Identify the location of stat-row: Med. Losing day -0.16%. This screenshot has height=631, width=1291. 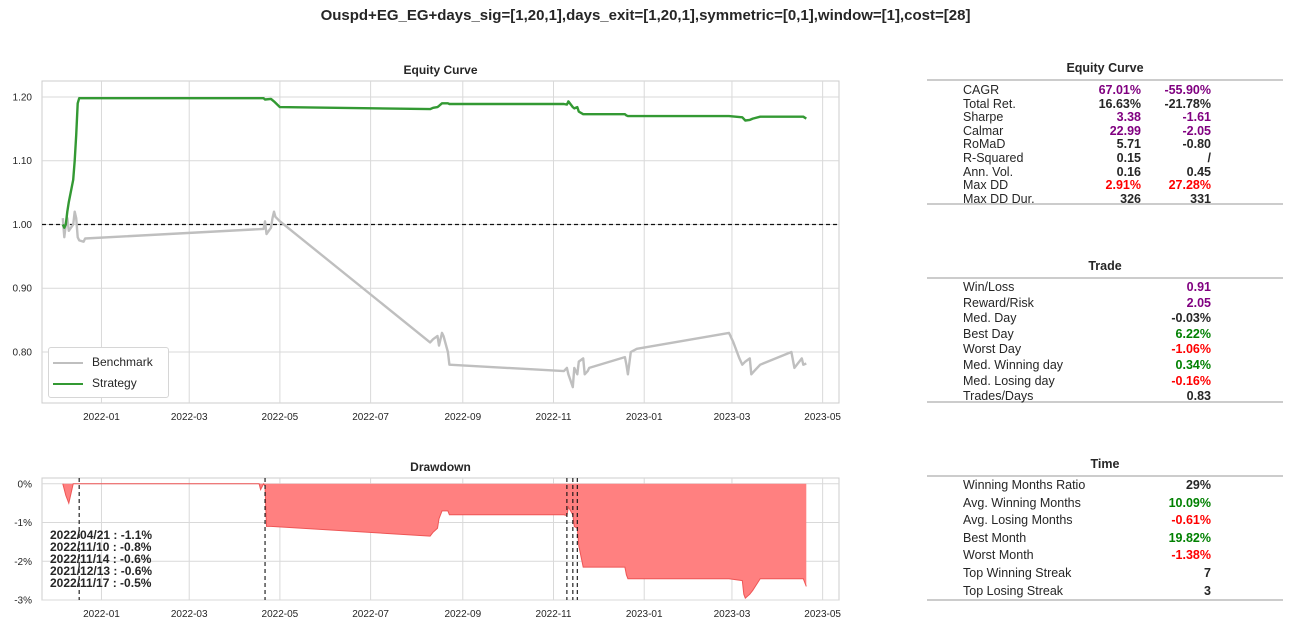
(1105, 381).